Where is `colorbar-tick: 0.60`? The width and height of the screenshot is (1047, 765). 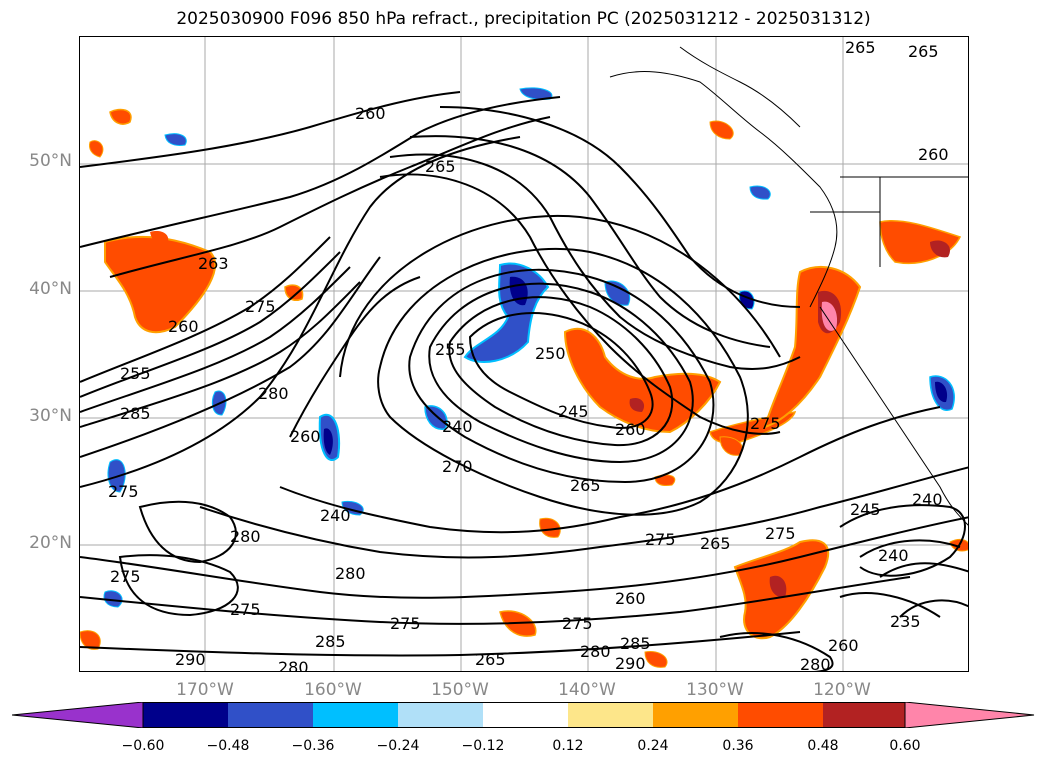
colorbar-tick: 0.60 is located at coordinates (905, 746).